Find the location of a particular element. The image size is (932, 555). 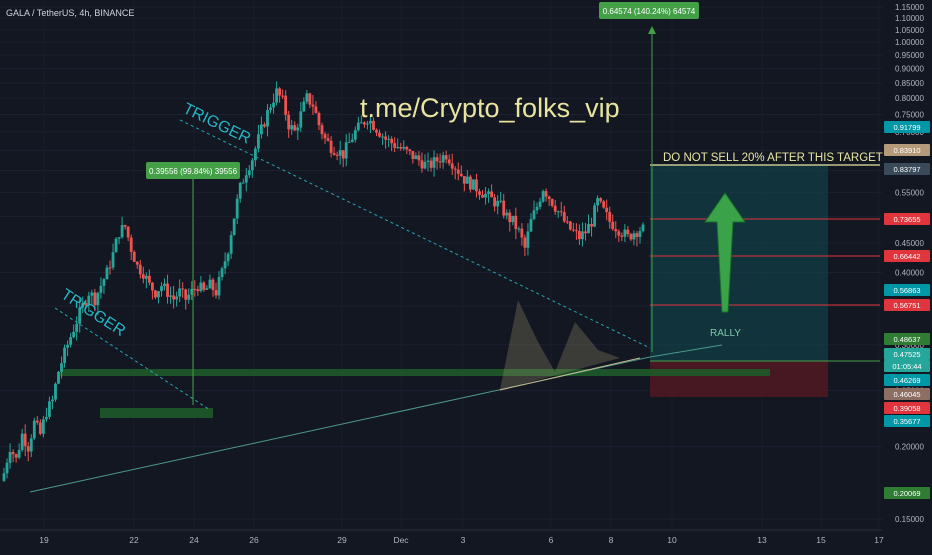

symbol-title: GALA / TetherUS, 4h, BINANCE is located at coordinates (70, 13).